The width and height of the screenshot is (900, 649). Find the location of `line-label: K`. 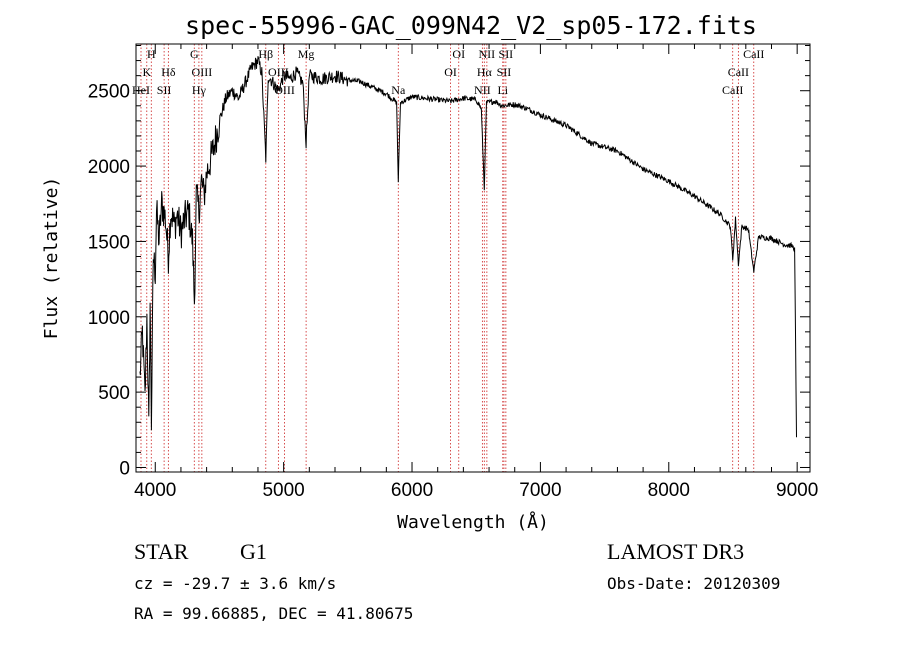

line-label: K is located at coordinates (146, 72).